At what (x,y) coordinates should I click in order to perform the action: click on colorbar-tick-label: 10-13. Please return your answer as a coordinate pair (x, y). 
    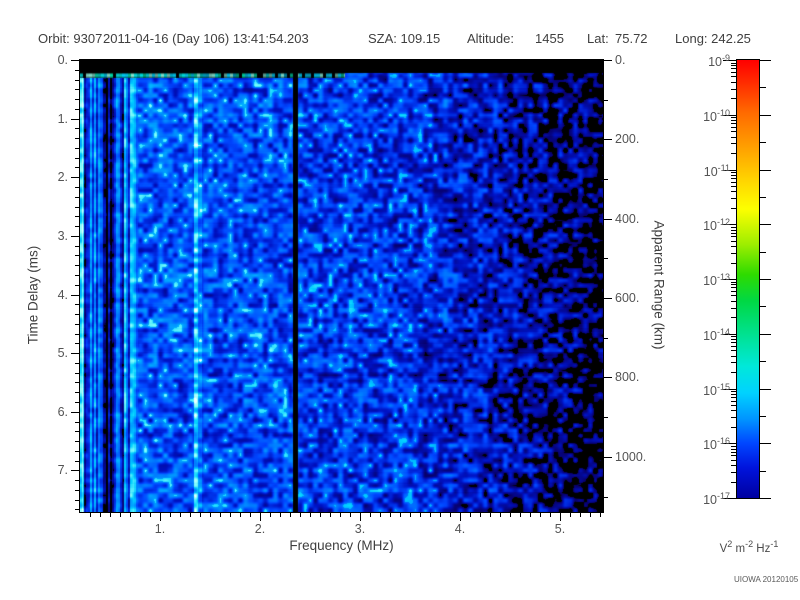
    Looking at the image, I should click on (716, 280).